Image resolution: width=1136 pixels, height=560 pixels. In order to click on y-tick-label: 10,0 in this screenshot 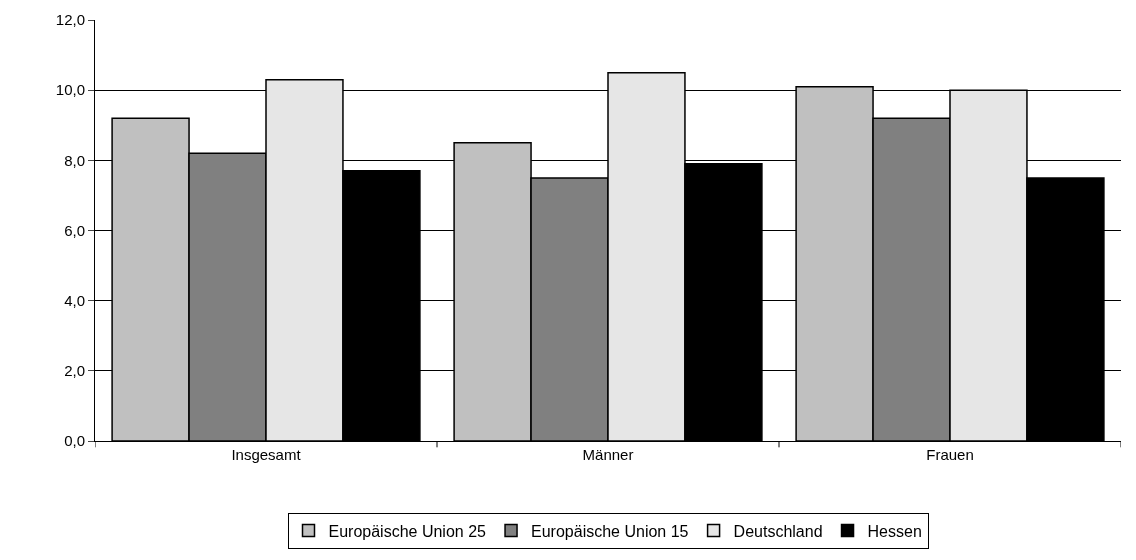, I will do `click(70, 90)`.